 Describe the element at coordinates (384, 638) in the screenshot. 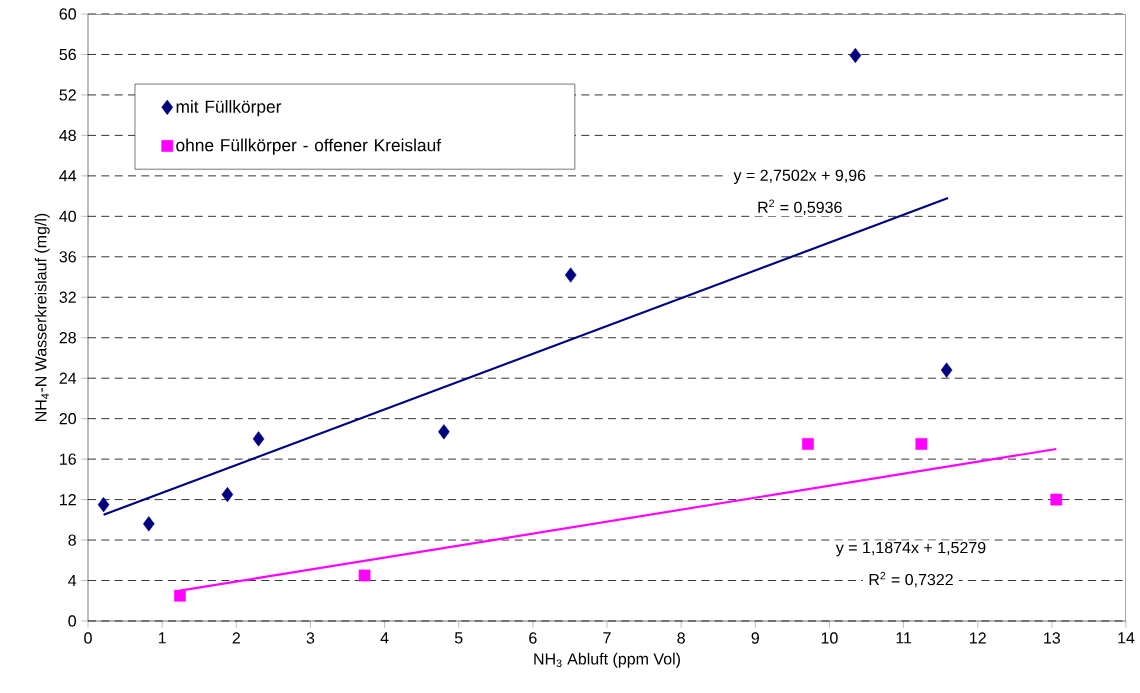

I see `x-tick-label: 4` at that location.